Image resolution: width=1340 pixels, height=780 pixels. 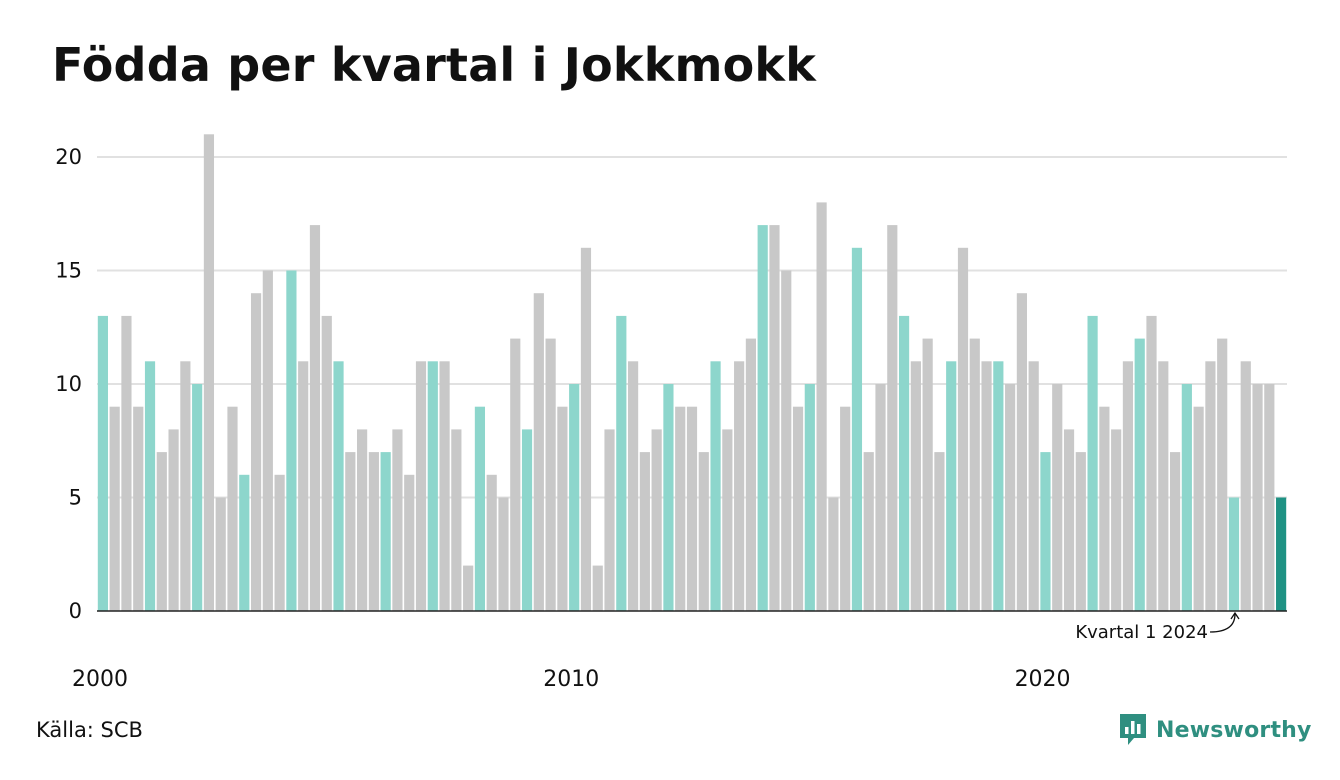 What do you see at coordinates (1224, 622) in the screenshot?
I see `annotation-arrow-icon` at bounding box center [1224, 622].